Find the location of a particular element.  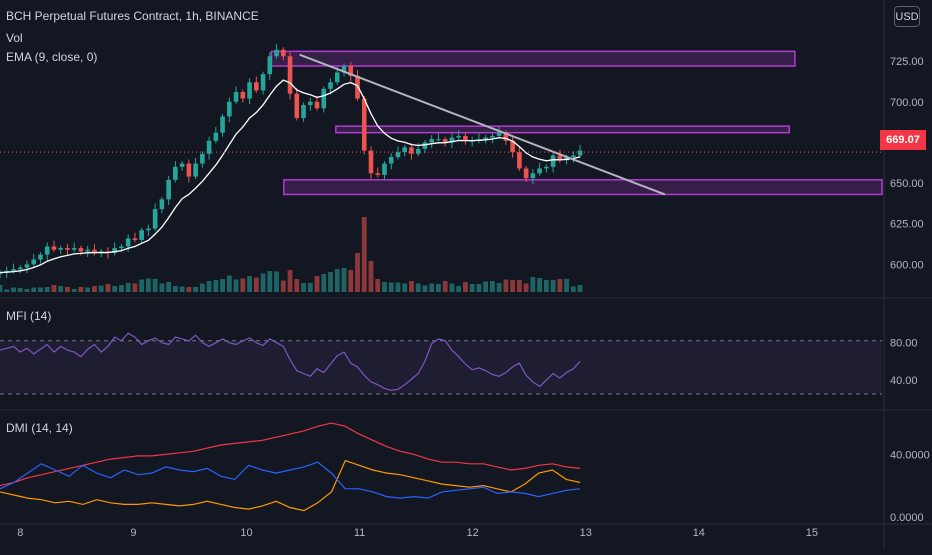

dmi-line-di is located at coordinates (290, 485).